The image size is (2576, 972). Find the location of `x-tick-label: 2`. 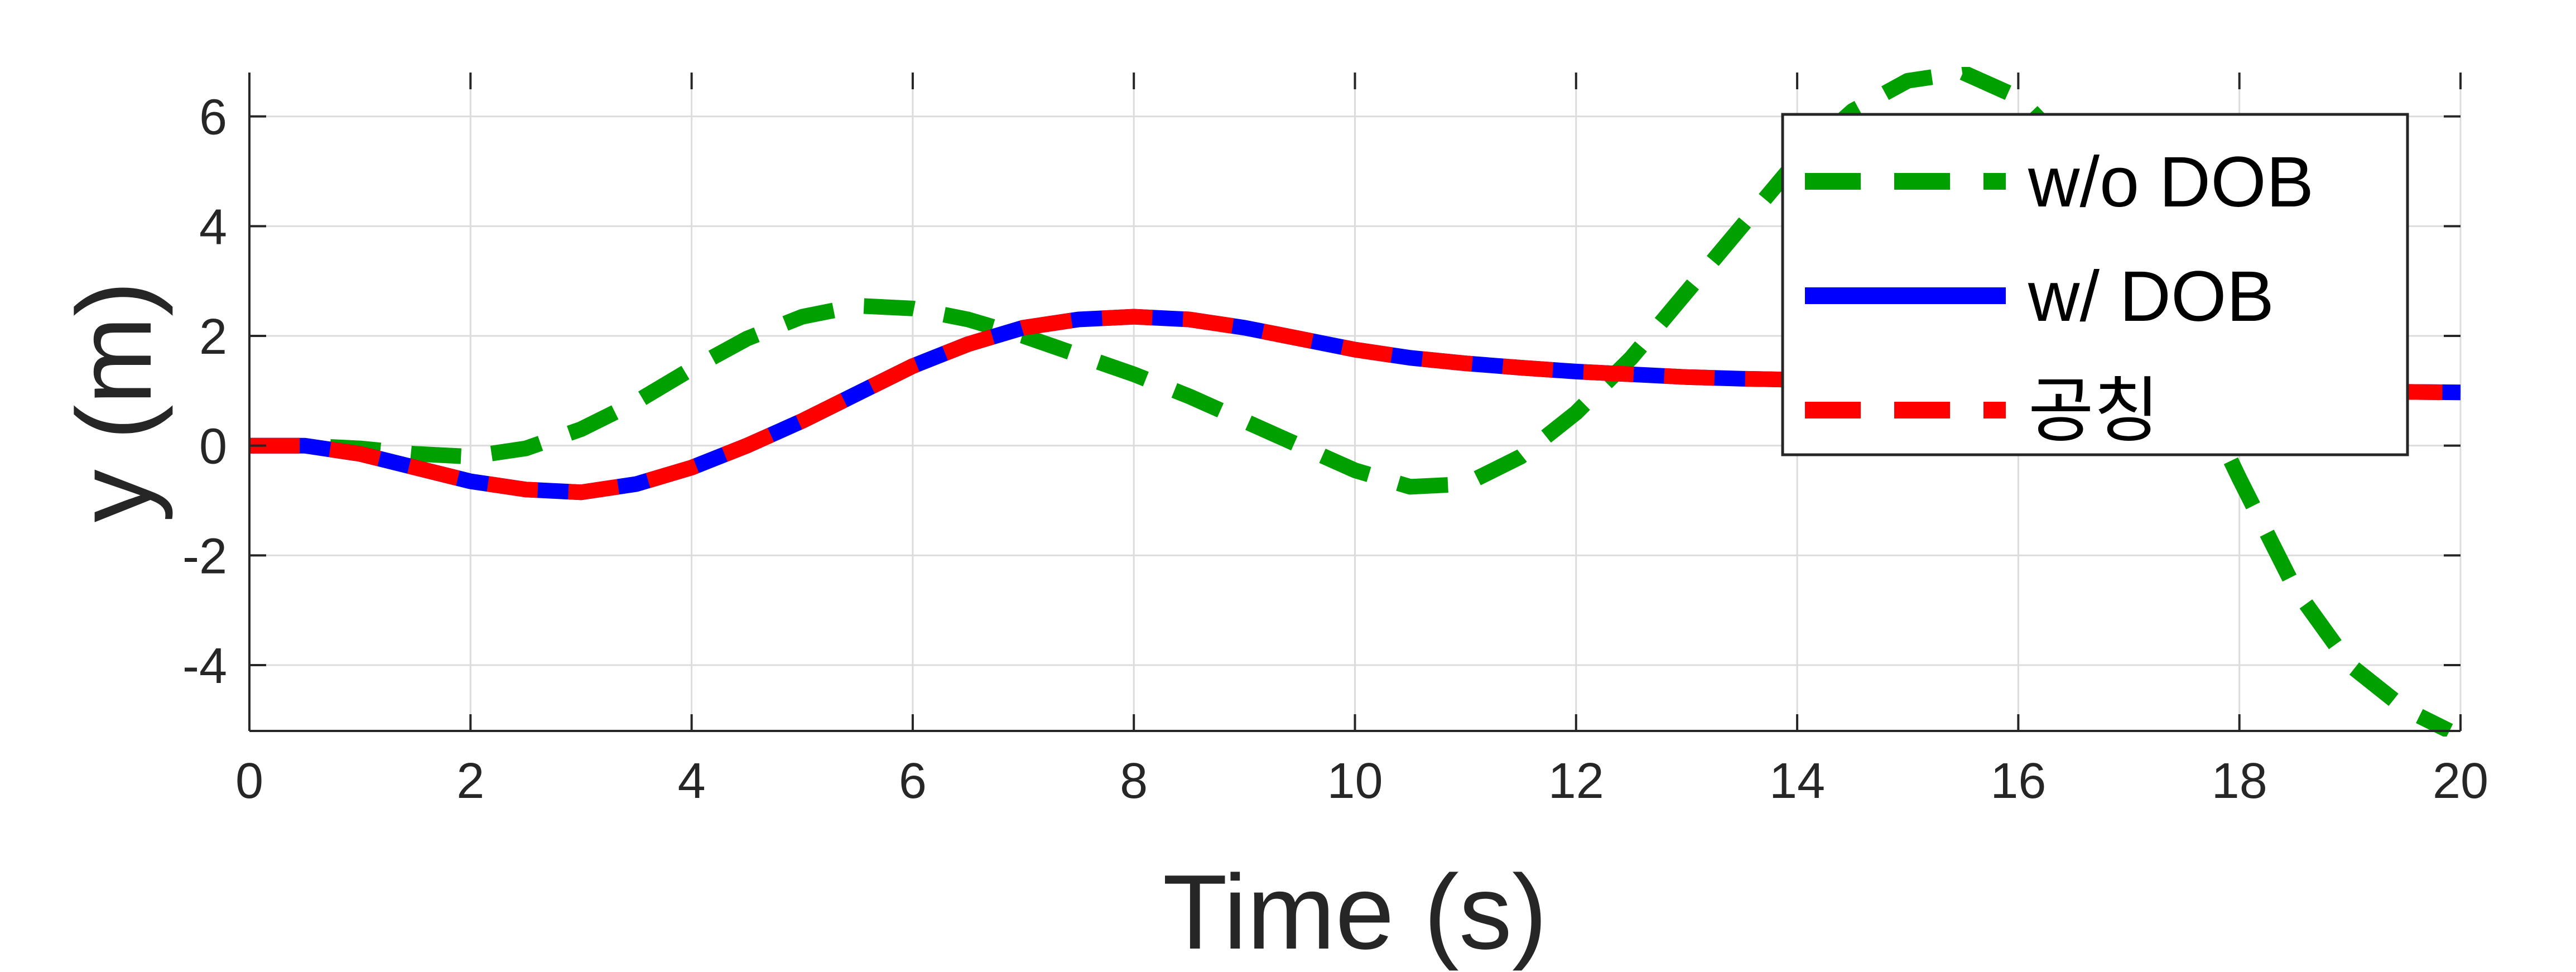

x-tick-label: 2 is located at coordinates (470, 781).